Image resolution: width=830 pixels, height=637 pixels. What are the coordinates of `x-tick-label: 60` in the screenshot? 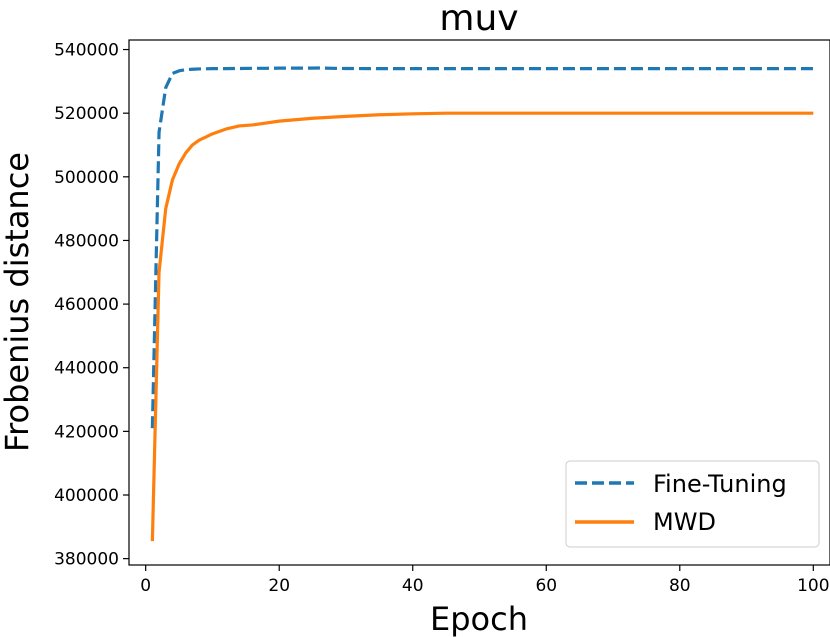 It's located at (546, 586).